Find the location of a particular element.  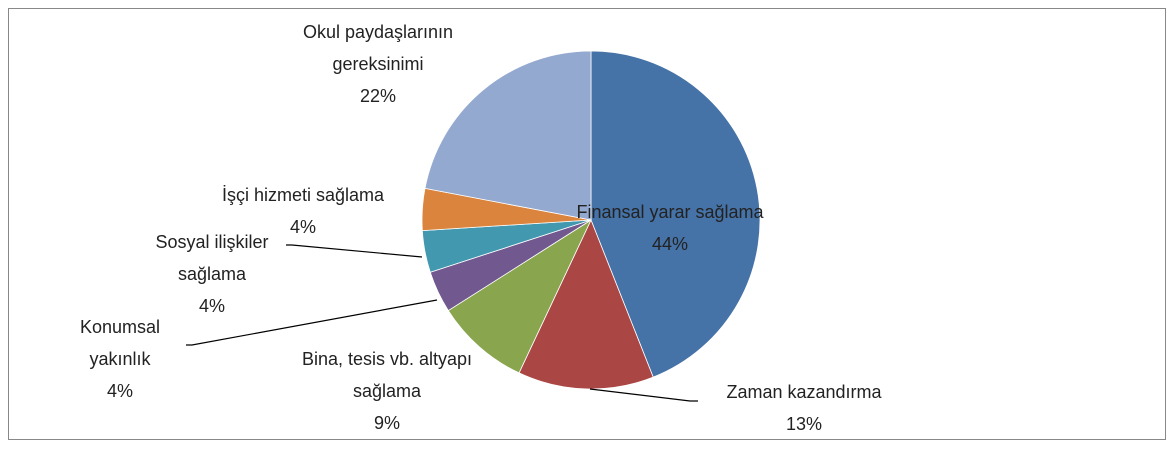

category-label: Finansal yarar sağlama is located at coordinates (670, 212).